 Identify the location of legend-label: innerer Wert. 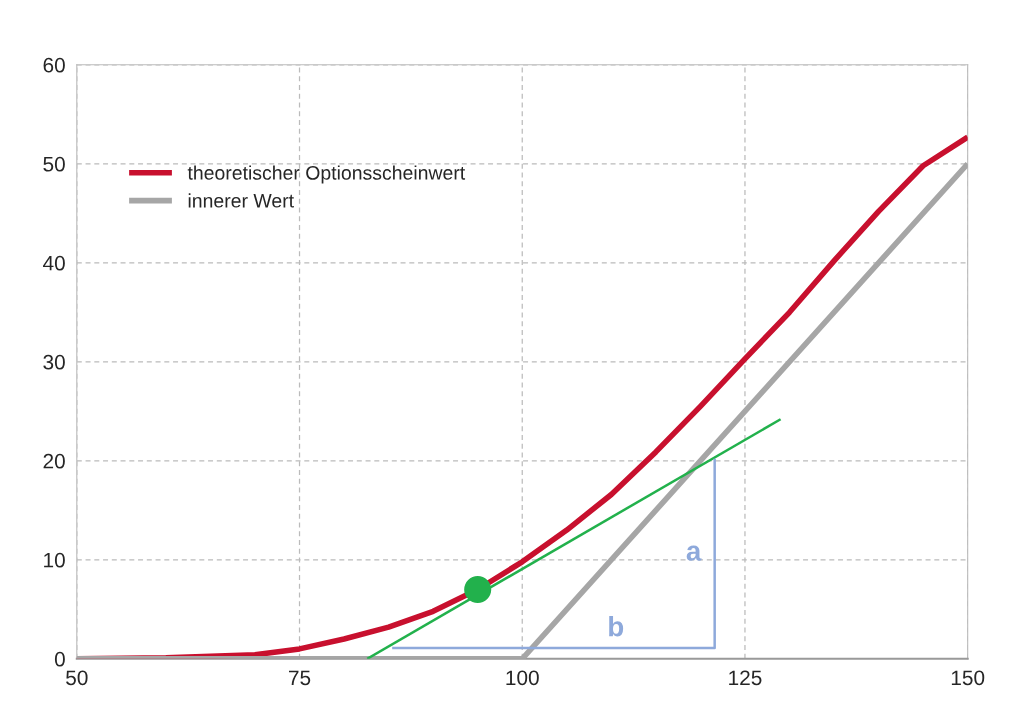
(241, 200).